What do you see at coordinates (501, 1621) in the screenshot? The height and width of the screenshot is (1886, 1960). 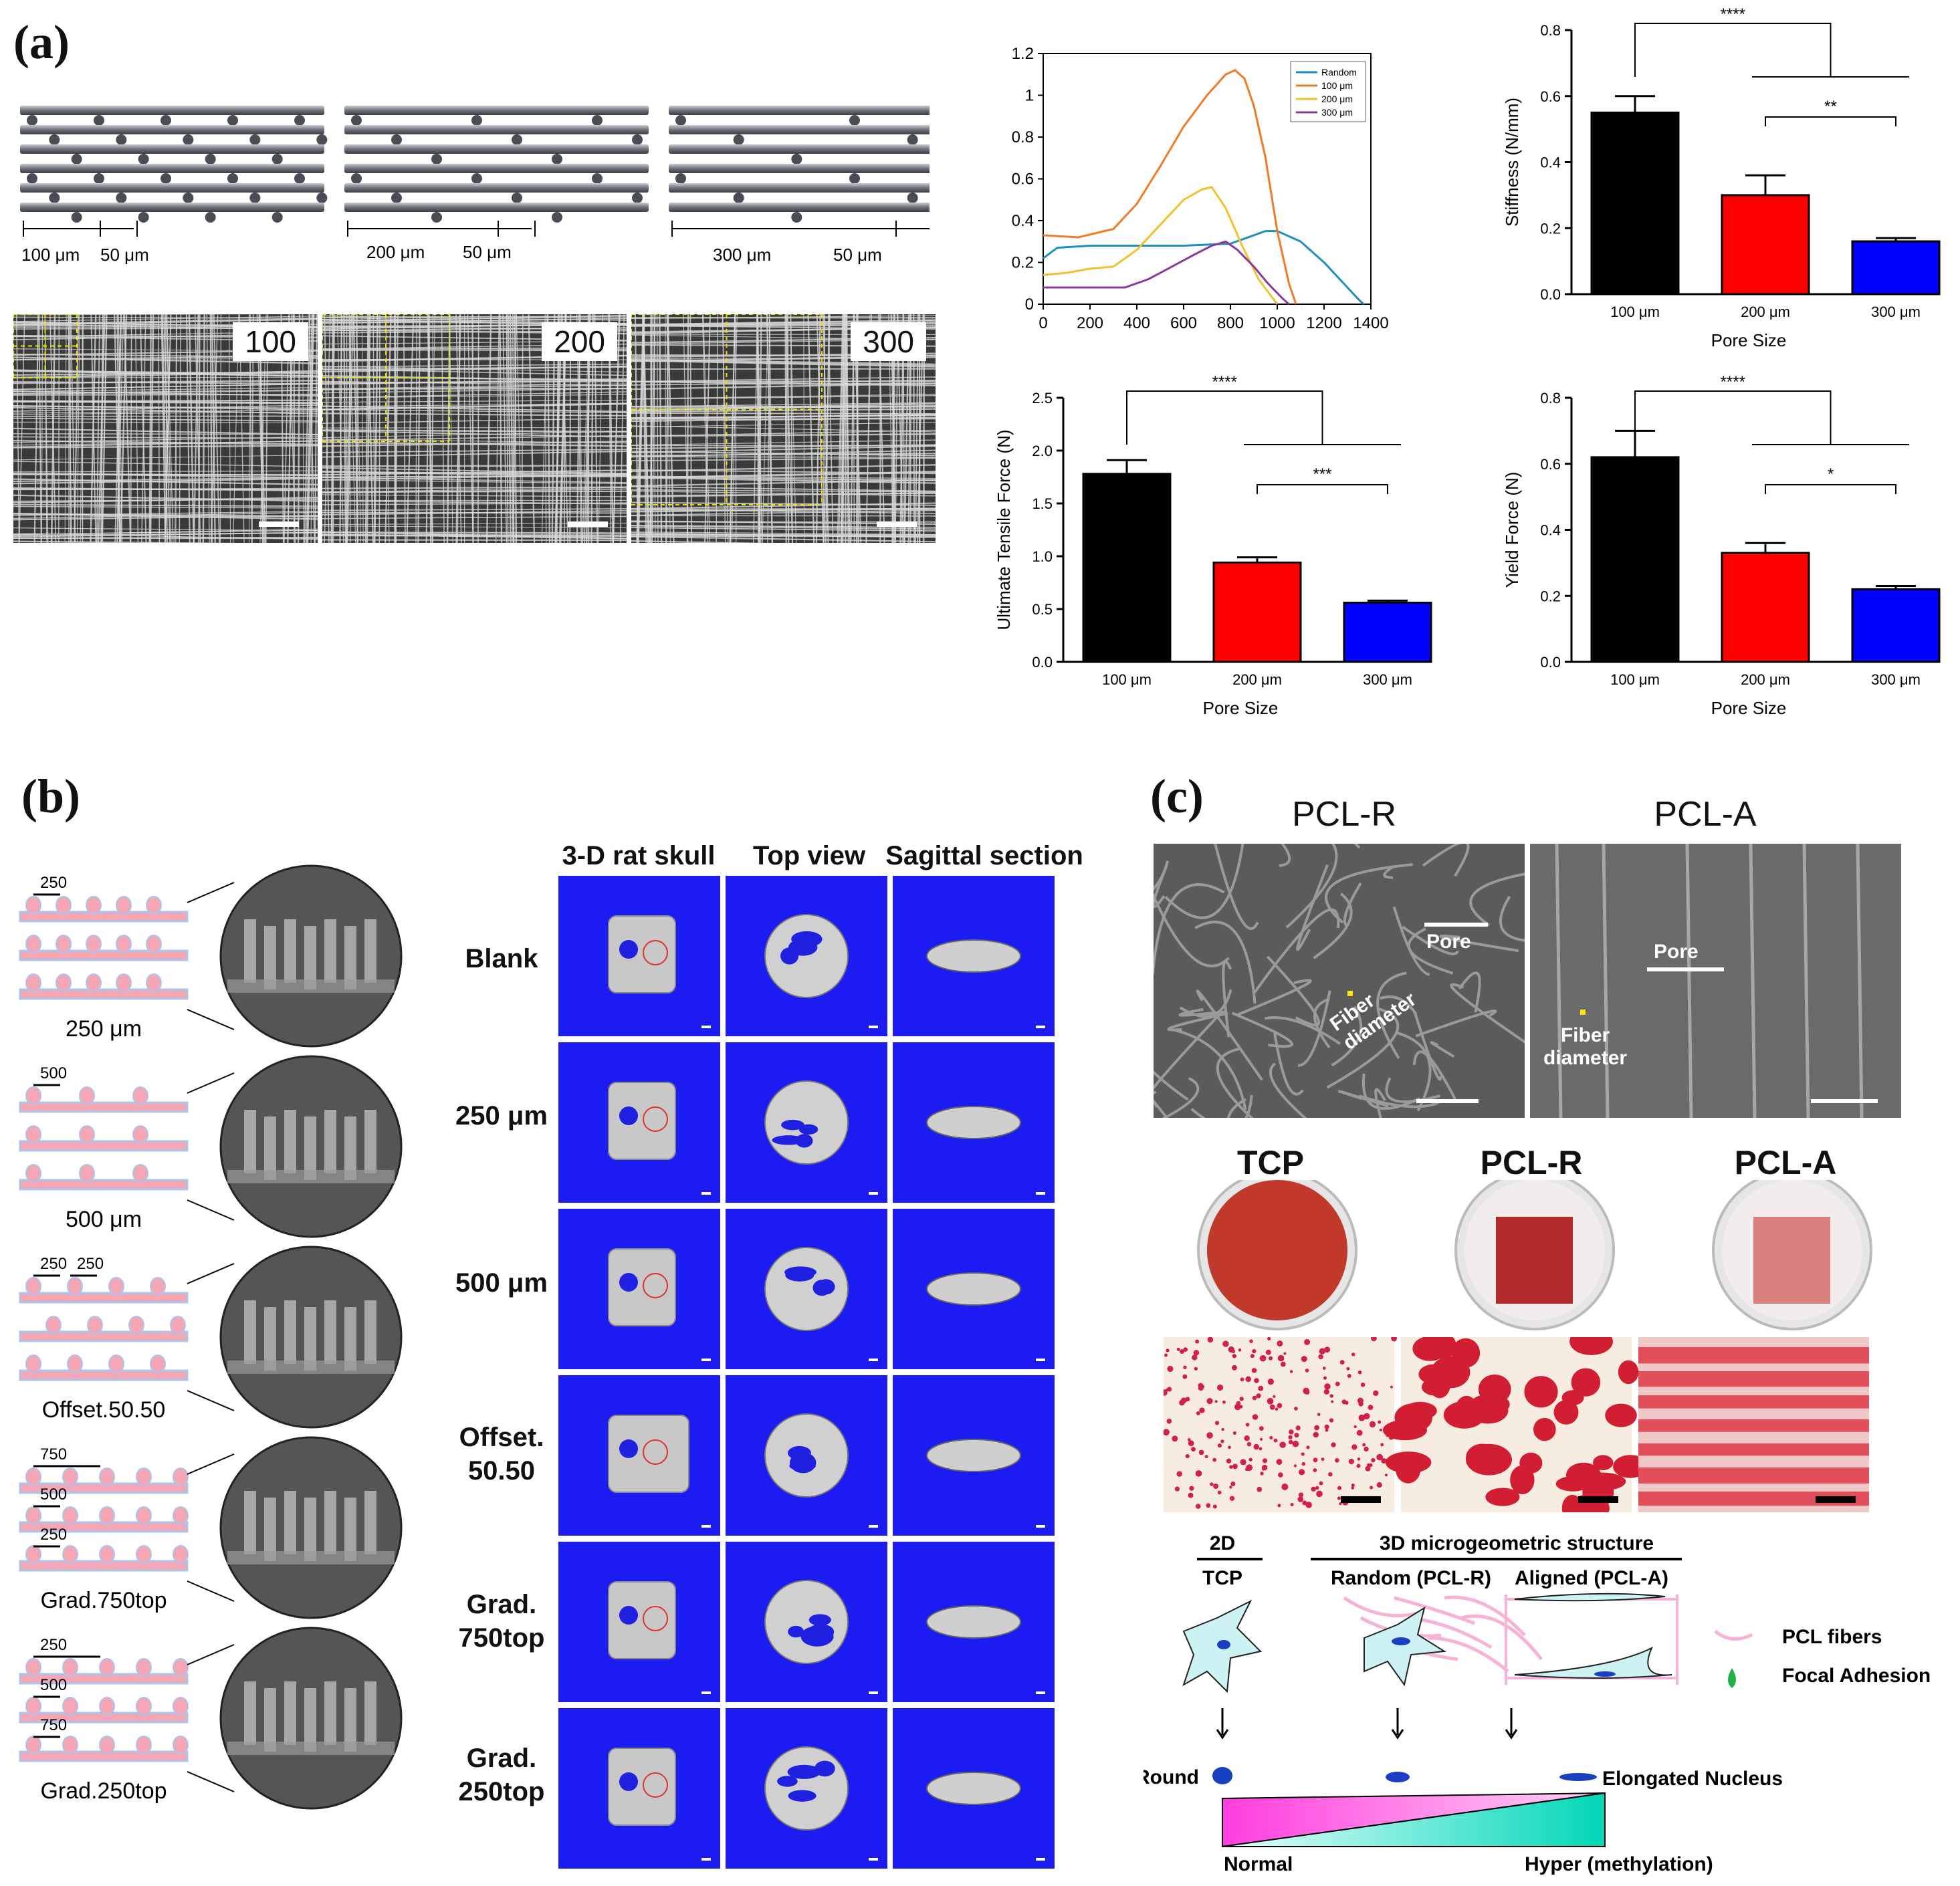 I see `row-label-grad750: Grad. 750top` at bounding box center [501, 1621].